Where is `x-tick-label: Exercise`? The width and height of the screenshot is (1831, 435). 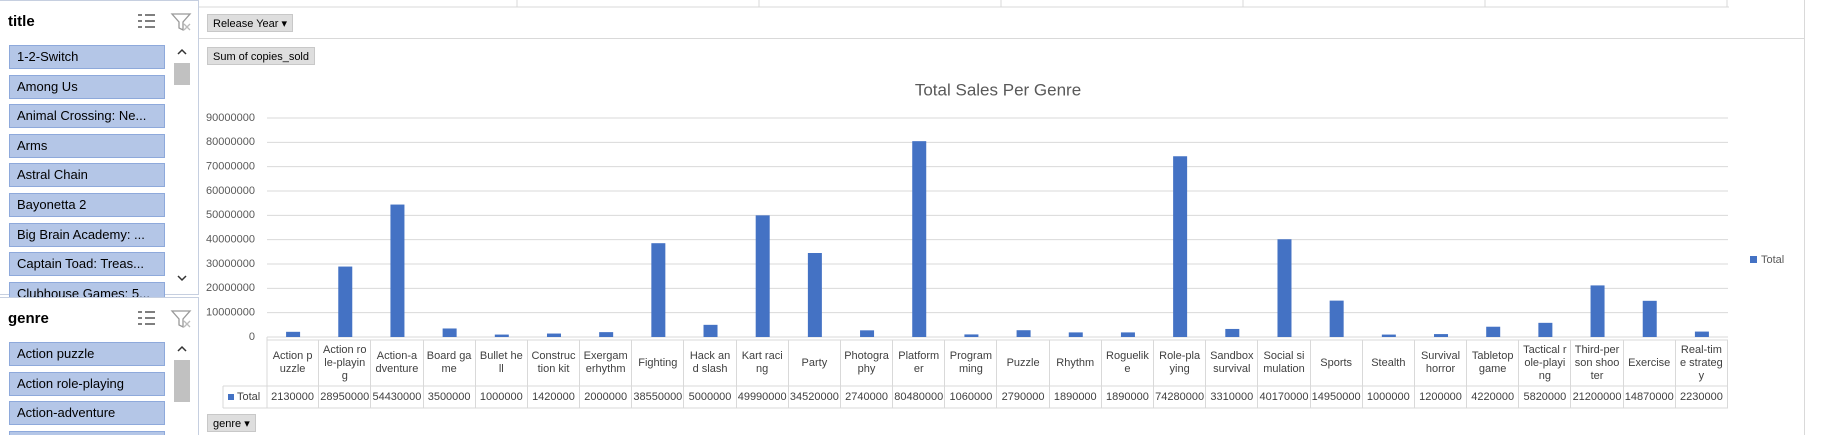 x-tick-label: Exercise is located at coordinates (1650, 363).